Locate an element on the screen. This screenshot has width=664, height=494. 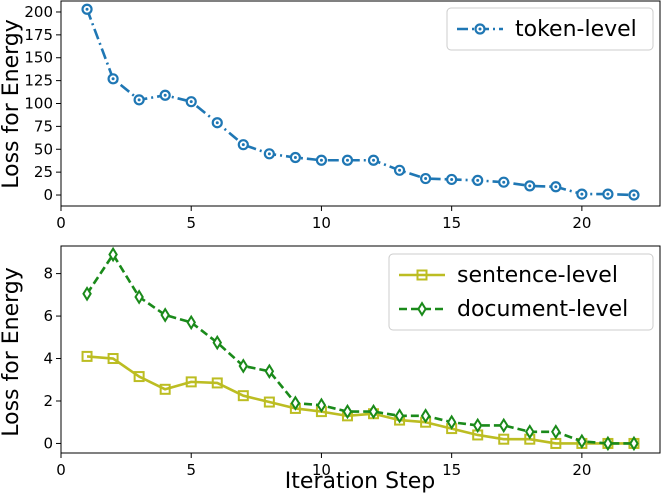
y-tick-label: 25 is located at coordinates (43, 172).